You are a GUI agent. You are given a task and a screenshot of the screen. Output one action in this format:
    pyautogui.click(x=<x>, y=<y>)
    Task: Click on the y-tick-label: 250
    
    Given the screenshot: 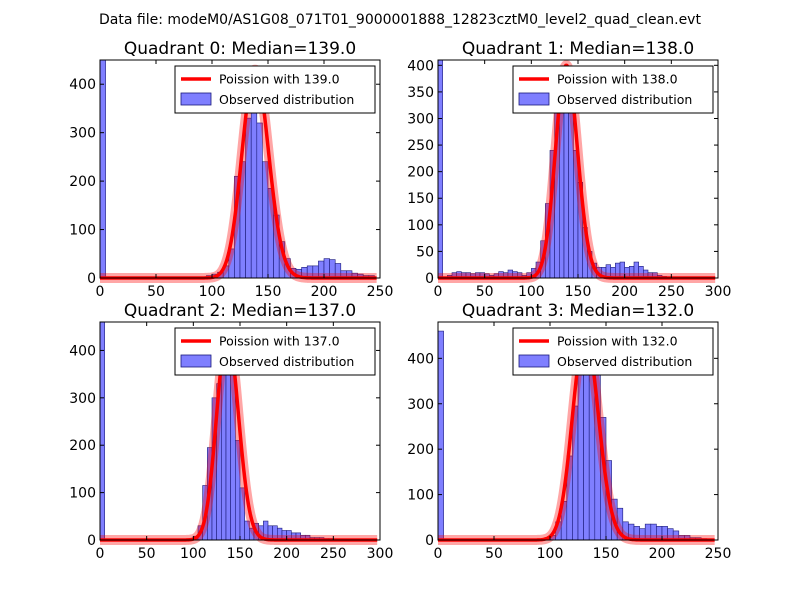 What is the action you would take?
    pyautogui.click(x=420, y=146)
    